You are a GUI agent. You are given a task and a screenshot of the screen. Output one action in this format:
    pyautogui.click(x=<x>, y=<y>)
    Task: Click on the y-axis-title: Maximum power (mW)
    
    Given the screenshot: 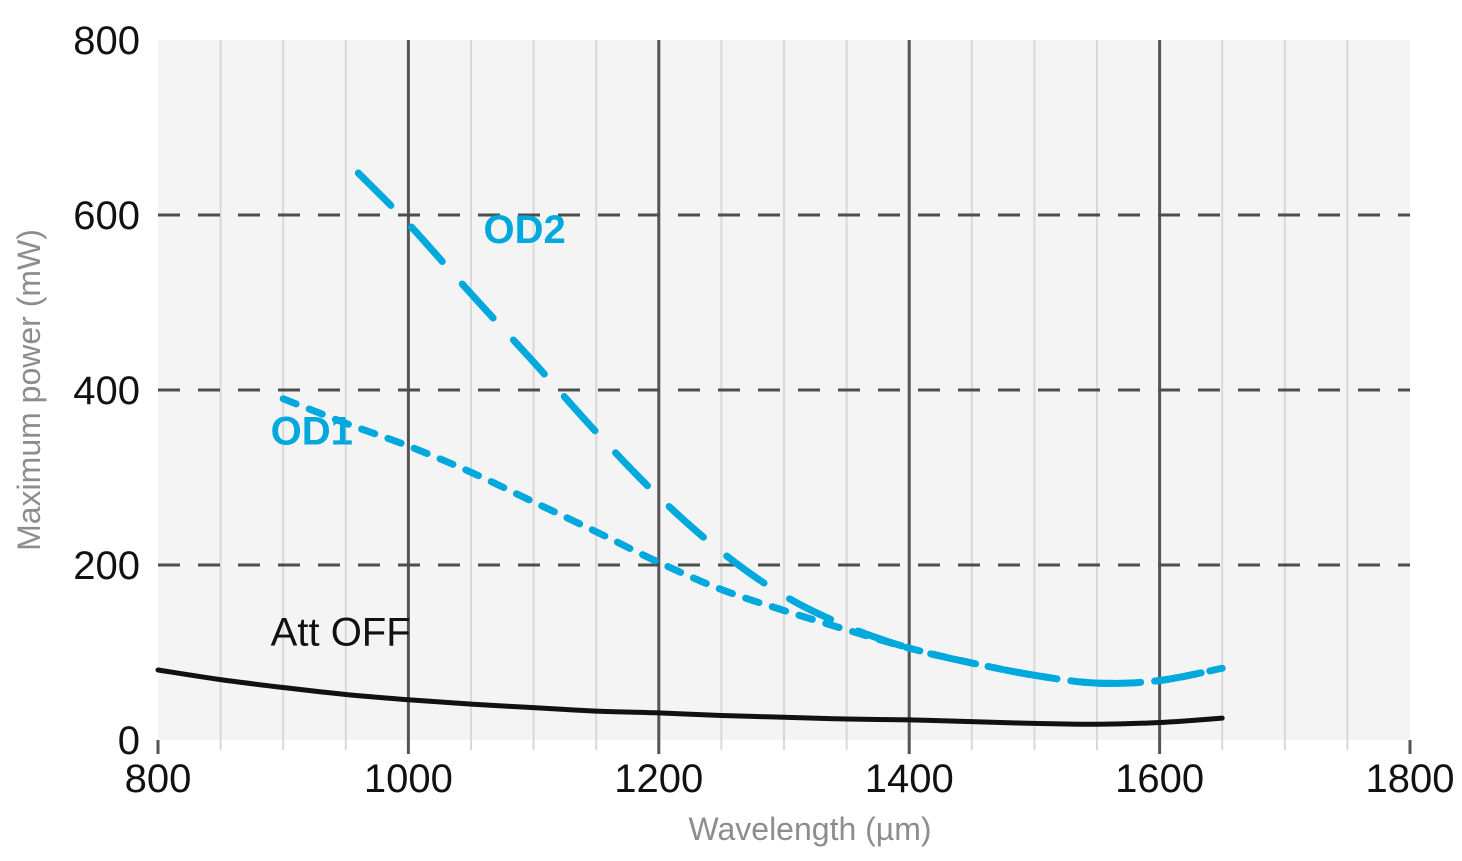 What is the action you would take?
    pyautogui.click(x=29, y=390)
    